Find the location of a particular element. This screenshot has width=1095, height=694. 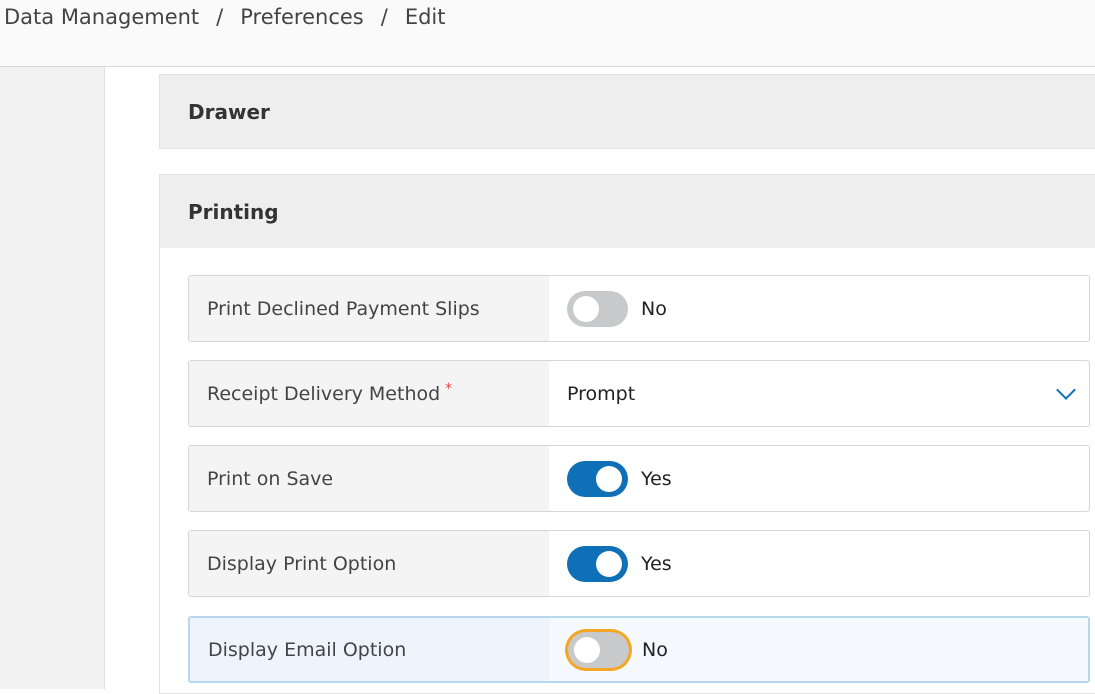

required-marker: * is located at coordinates (449, 389).